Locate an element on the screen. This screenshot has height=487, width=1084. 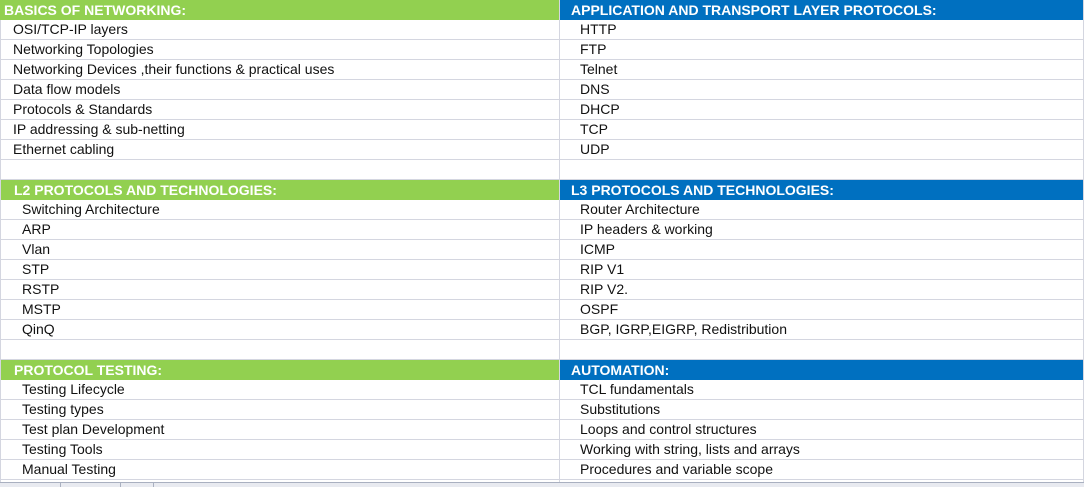
list-item: Telnet is located at coordinates (821, 70).